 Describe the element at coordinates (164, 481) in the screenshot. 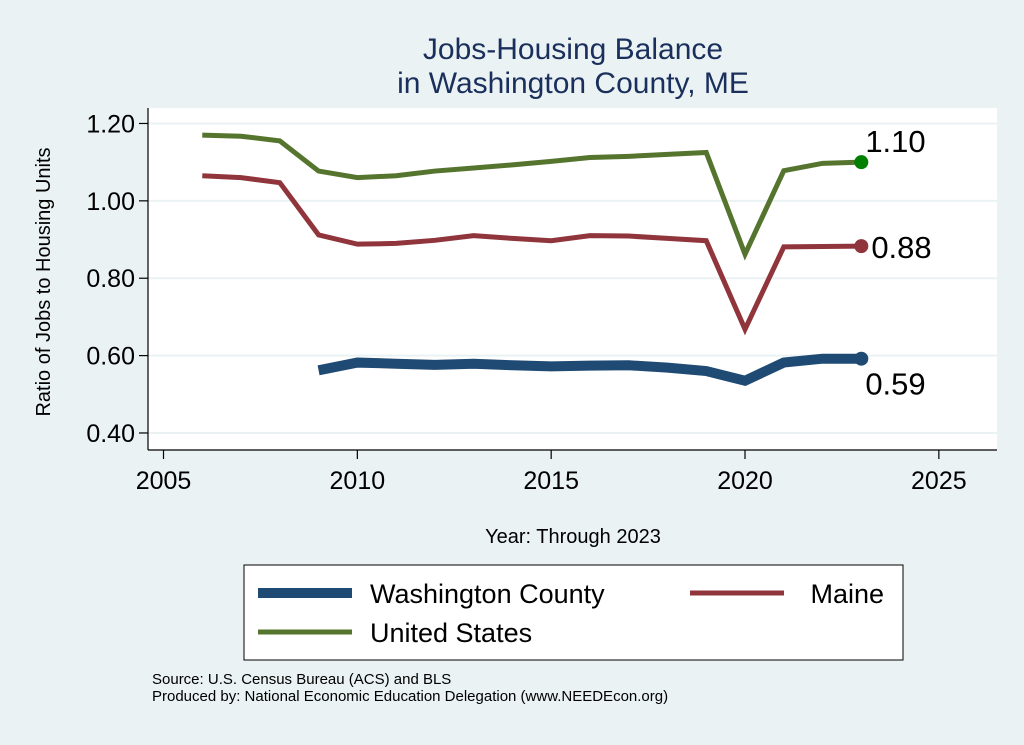

I see `x-tick-label: 2005` at that location.